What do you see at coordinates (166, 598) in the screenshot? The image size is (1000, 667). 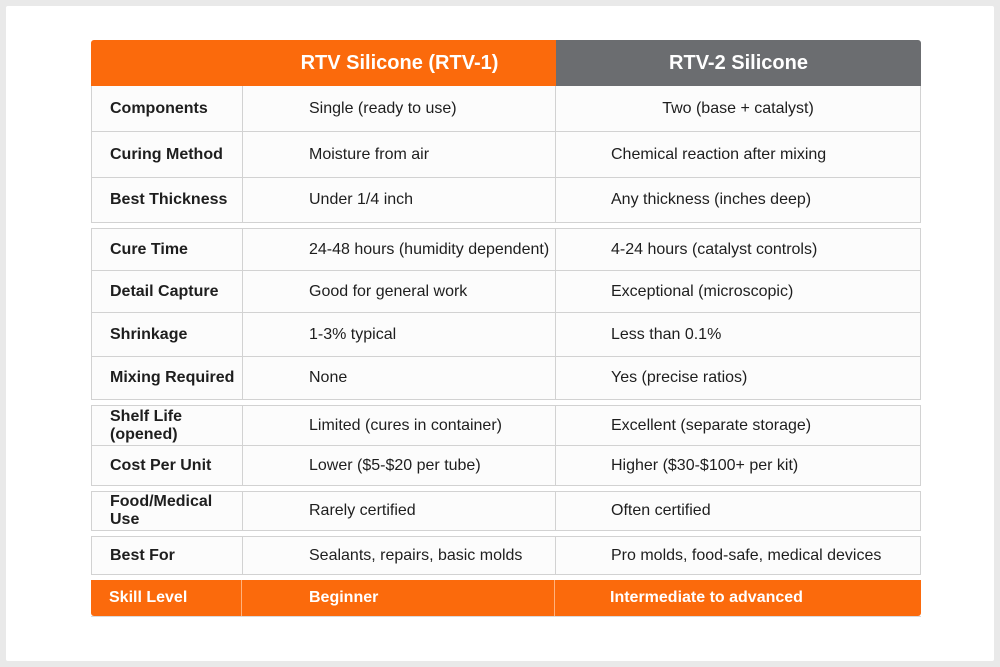 I see `row-label: Skill Level` at bounding box center [166, 598].